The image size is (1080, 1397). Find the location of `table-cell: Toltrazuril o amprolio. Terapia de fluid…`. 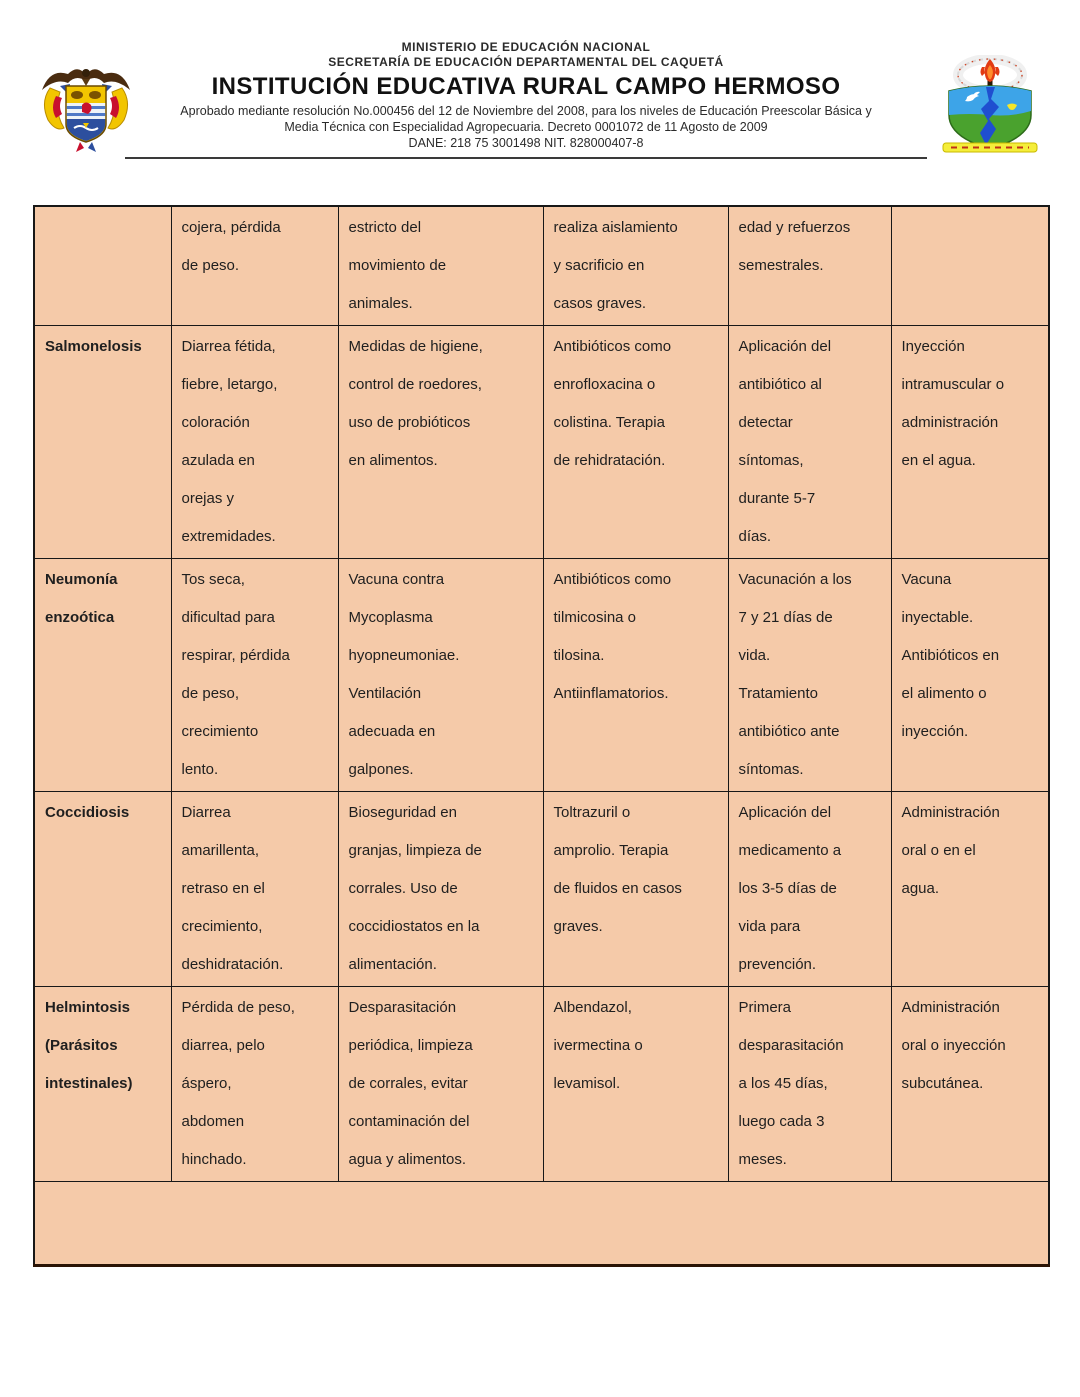

table-cell: Toltrazuril o amprolio. Terapia de fluid… is located at coordinates (635, 889).